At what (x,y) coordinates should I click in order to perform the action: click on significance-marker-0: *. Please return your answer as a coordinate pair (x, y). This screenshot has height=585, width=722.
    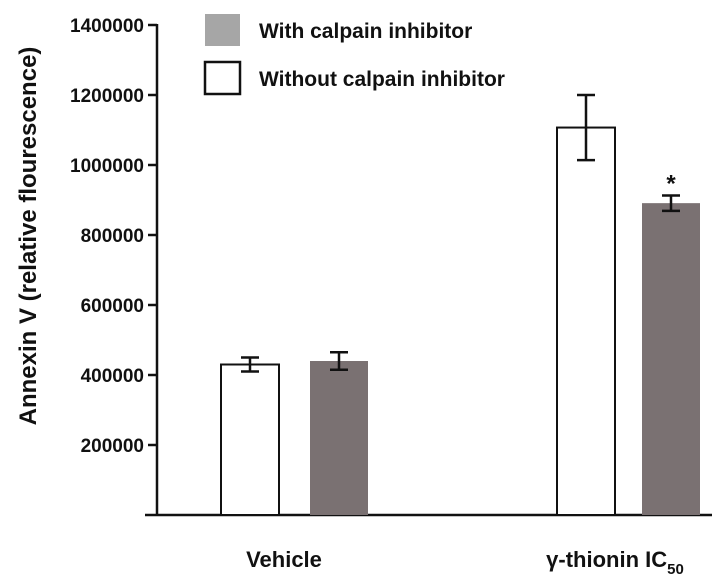
    Looking at the image, I should click on (671, 183).